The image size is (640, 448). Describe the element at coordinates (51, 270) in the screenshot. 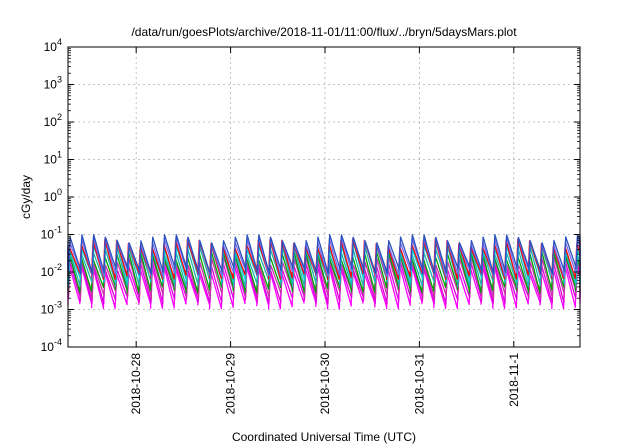

I see `y-tick-label: 10⁻²` at that location.